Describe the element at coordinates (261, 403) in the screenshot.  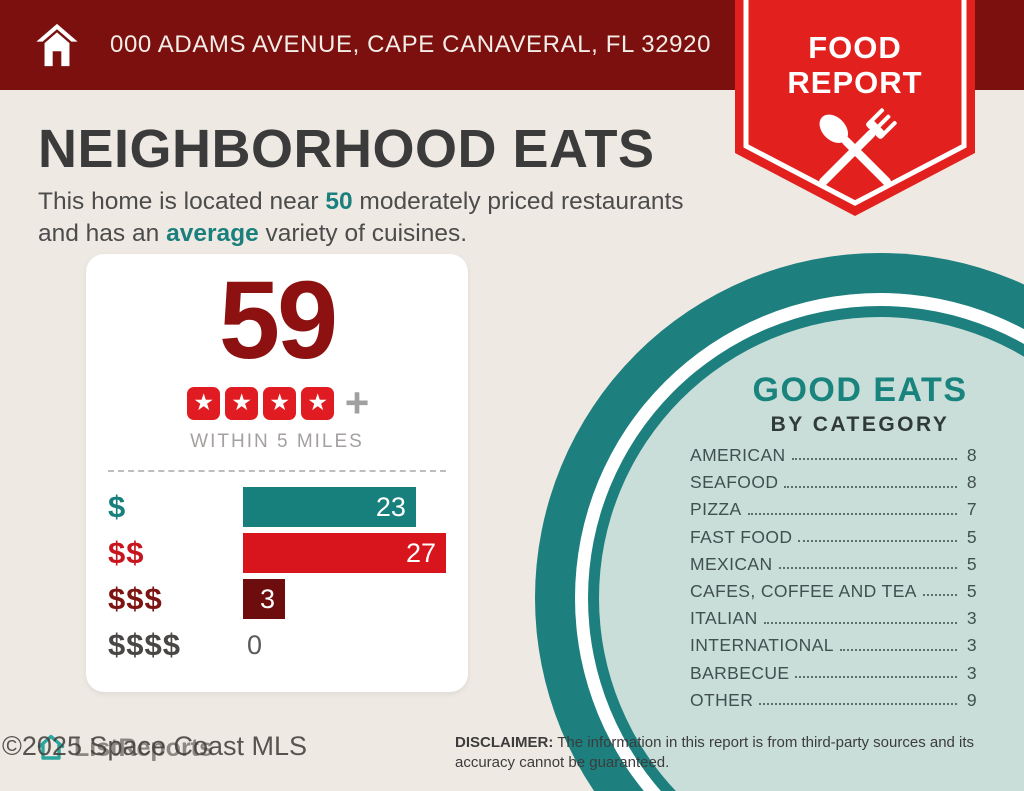
I see `star-badges: ★ ★ ★ ★` at that location.